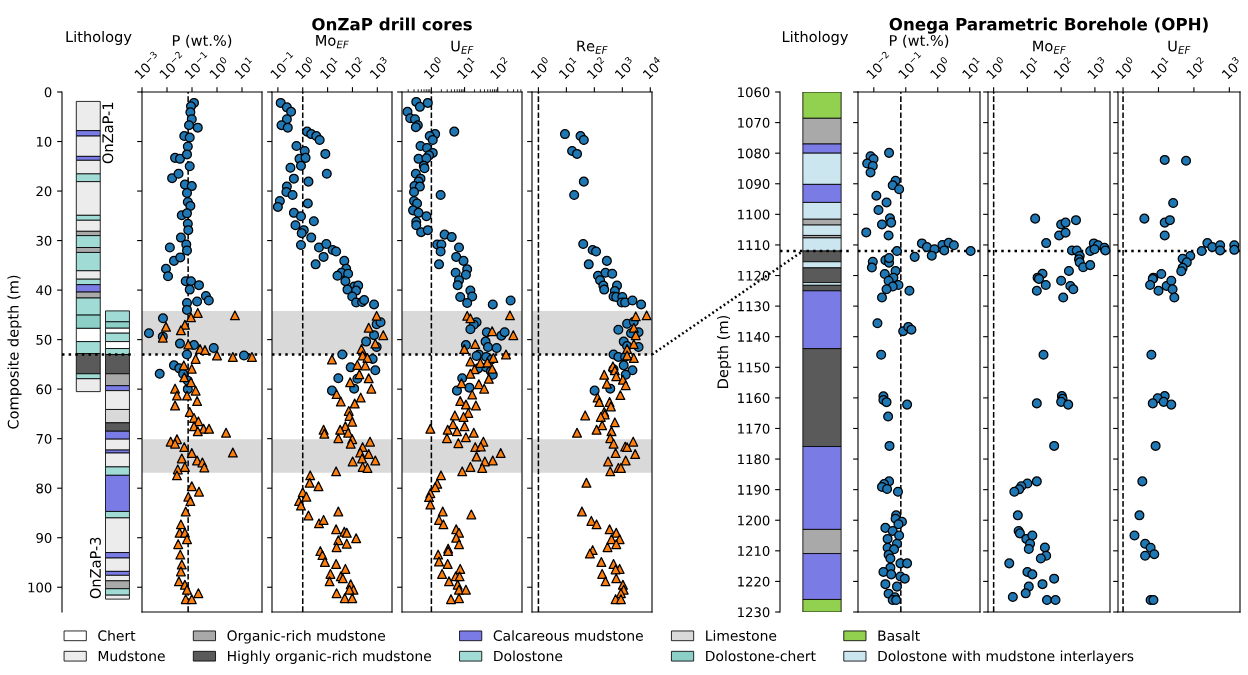 The width and height of the screenshot is (1248, 675). What do you see at coordinates (761, 656) in the screenshot?
I see `legend-label: Dolostone-chert` at bounding box center [761, 656].